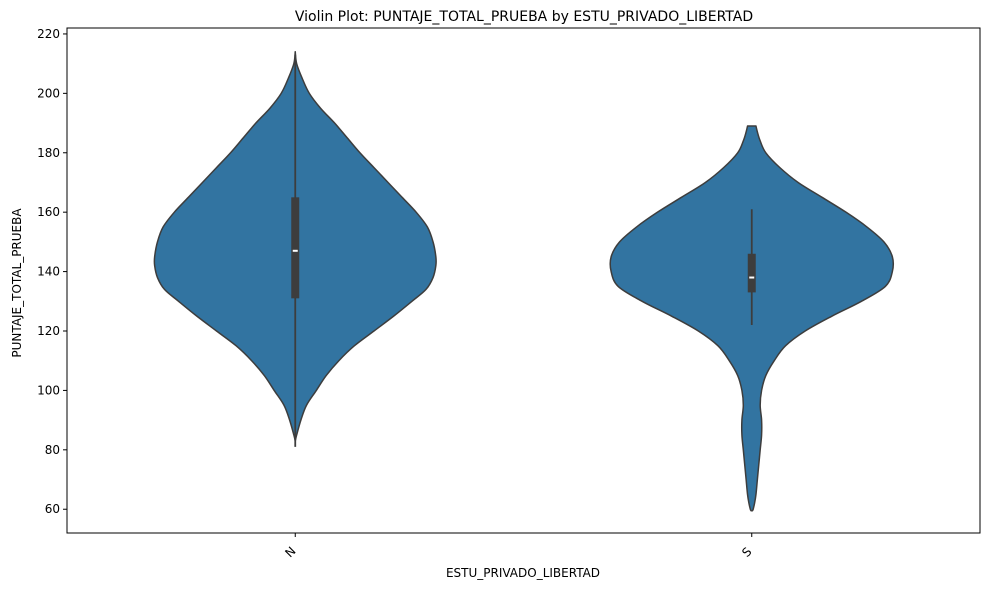 The height and width of the screenshot is (590, 989). Describe the element at coordinates (48, 153) in the screenshot. I see `y-tick-label: 180` at that location.